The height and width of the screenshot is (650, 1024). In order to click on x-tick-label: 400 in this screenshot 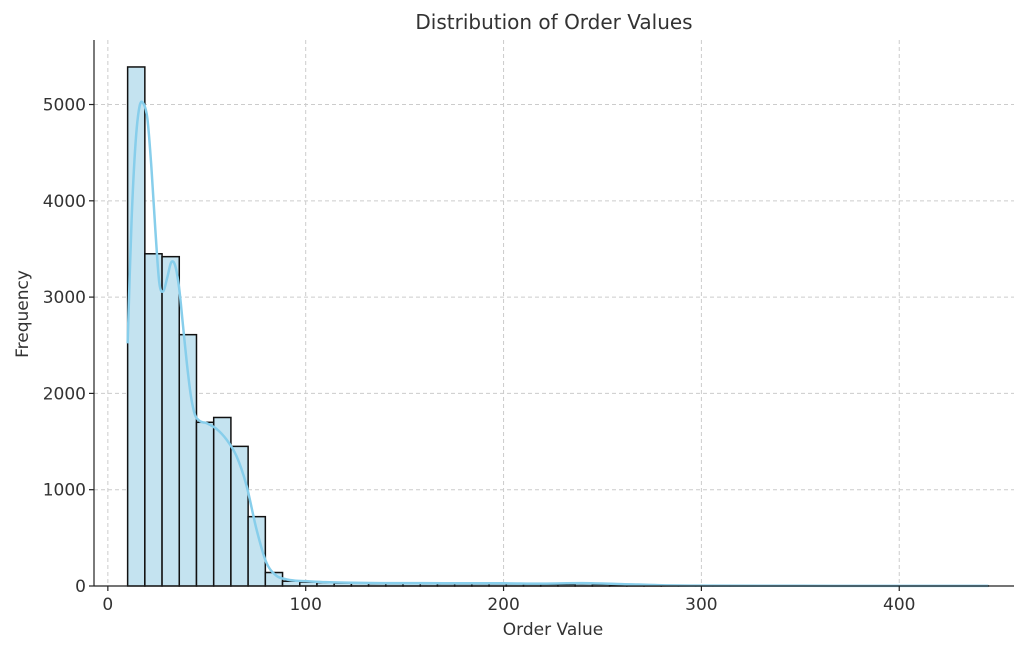, I will do `click(899, 605)`.